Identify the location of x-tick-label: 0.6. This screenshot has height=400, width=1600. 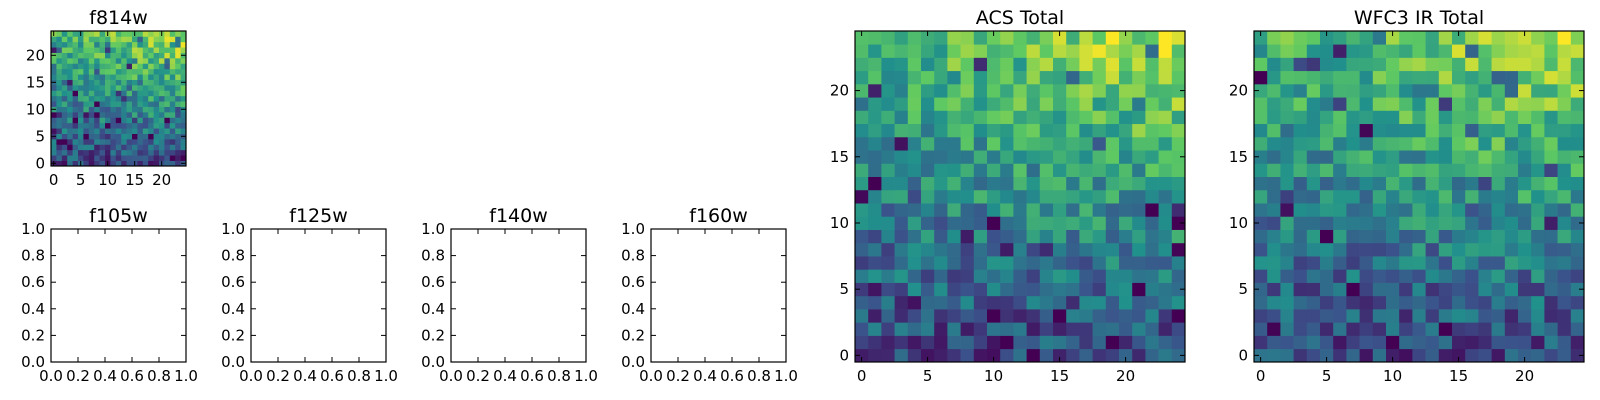
(732, 376).